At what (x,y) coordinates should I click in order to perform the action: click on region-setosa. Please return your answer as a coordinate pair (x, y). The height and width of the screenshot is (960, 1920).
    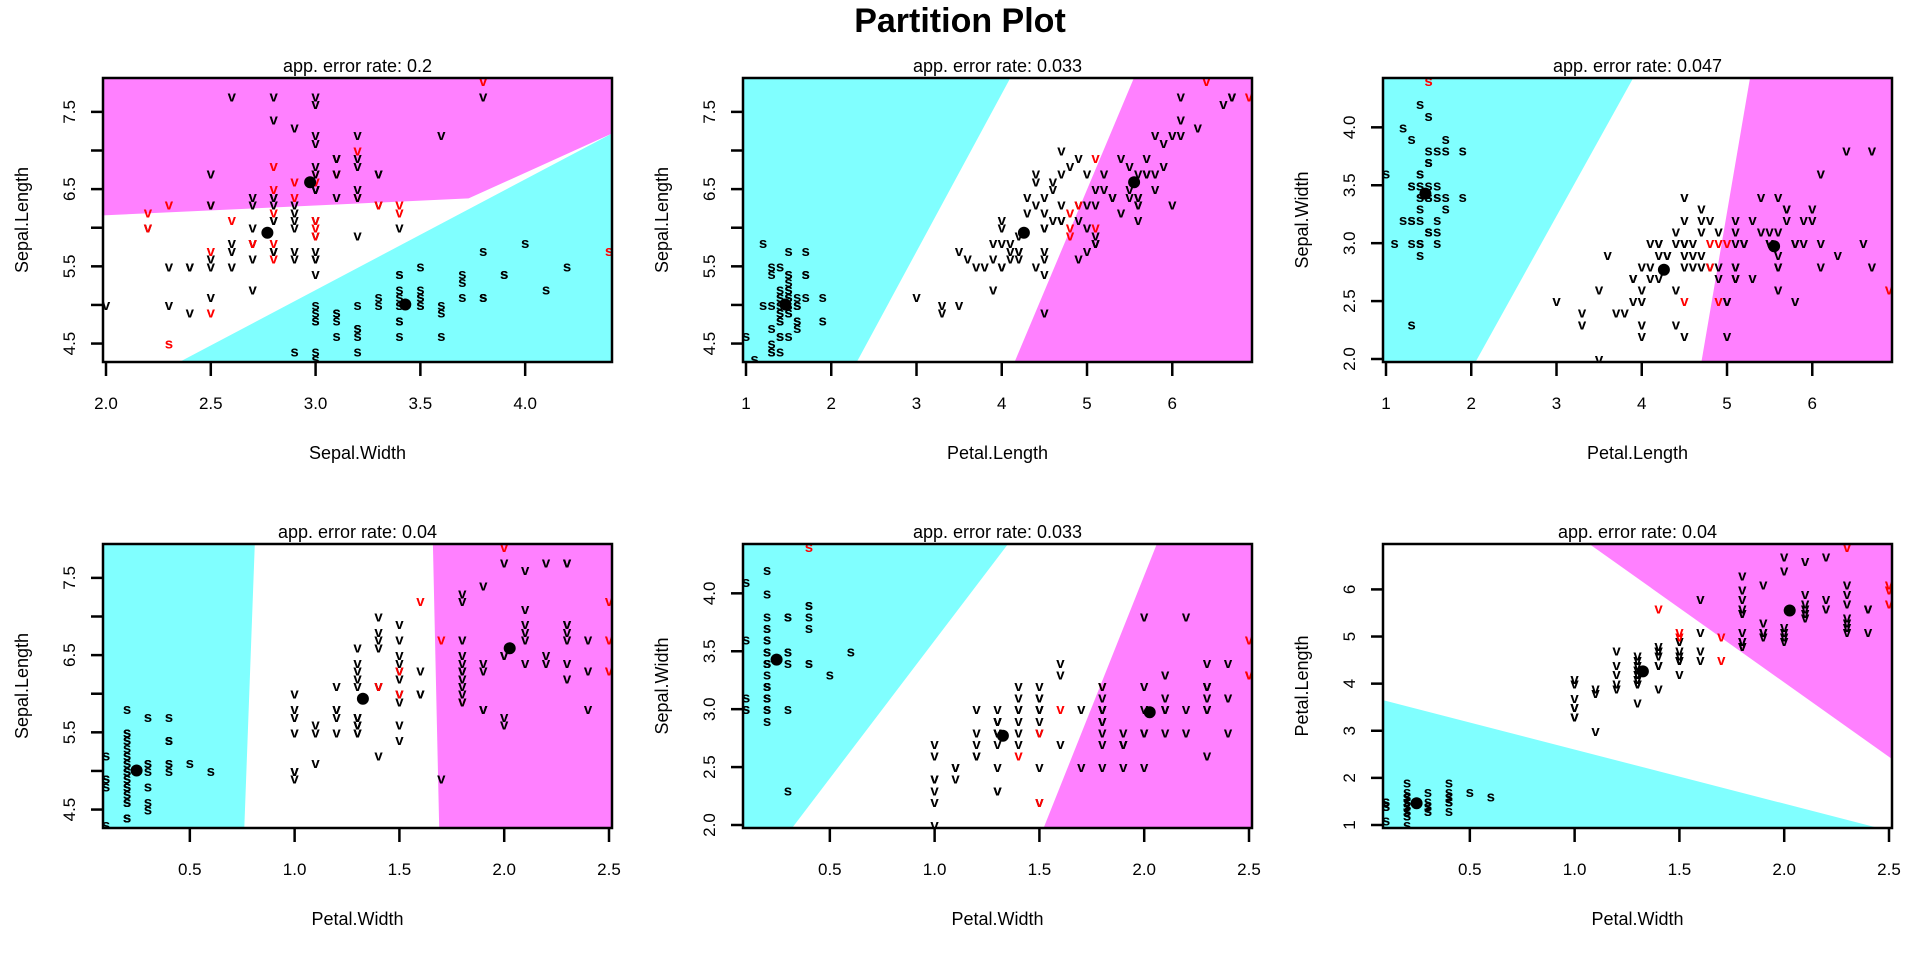
    Looking at the image, I should click on (1631, 764).